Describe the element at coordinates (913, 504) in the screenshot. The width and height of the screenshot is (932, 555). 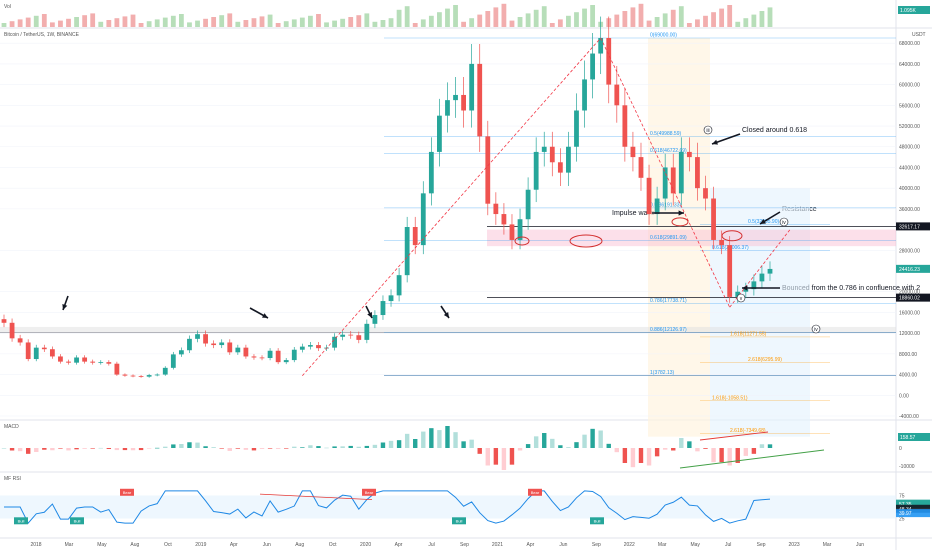
I see `rsi-value-tag` at that location.